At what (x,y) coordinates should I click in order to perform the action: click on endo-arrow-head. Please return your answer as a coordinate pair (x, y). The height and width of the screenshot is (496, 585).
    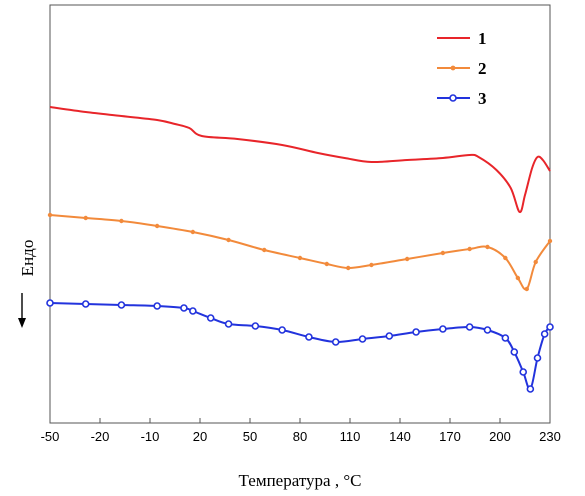
    Looking at the image, I should click on (22, 323).